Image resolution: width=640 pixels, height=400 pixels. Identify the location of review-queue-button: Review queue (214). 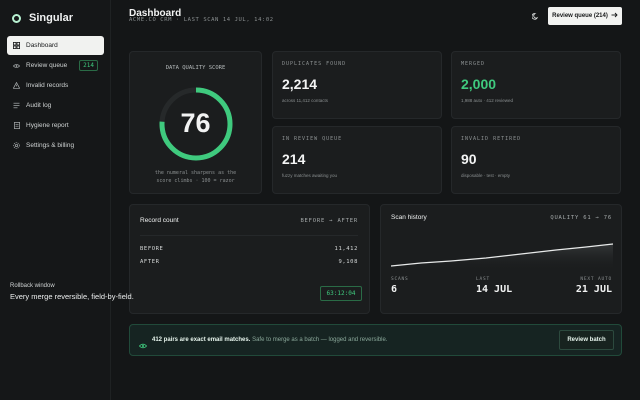
(585, 16).